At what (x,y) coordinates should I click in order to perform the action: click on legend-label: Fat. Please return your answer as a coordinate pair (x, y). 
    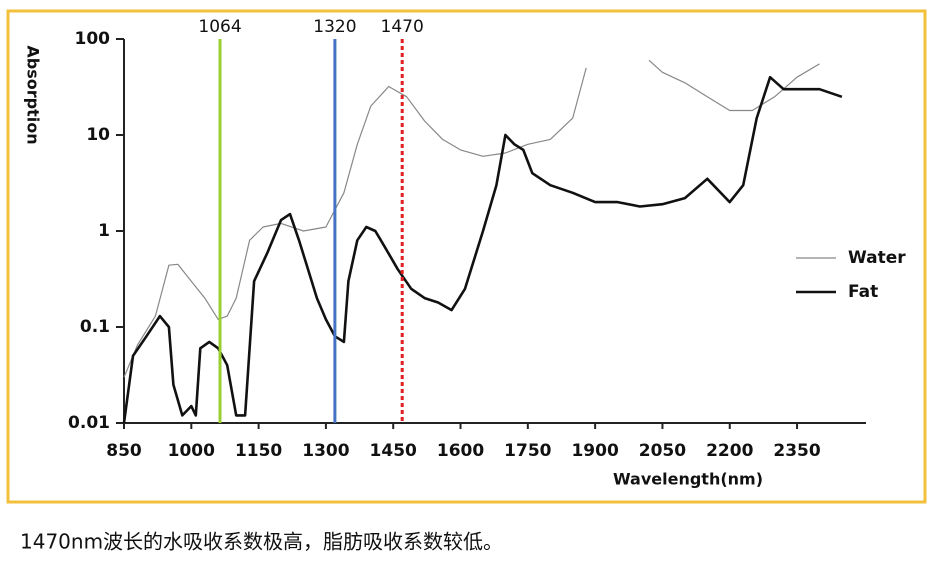
    Looking at the image, I should click on (863, 292).